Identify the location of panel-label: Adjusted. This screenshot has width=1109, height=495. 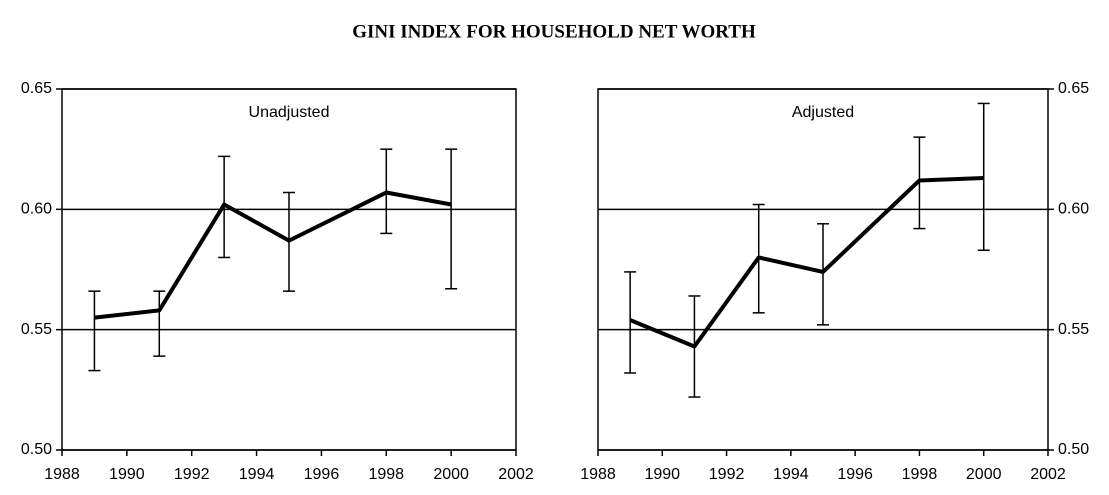
(823, 112).